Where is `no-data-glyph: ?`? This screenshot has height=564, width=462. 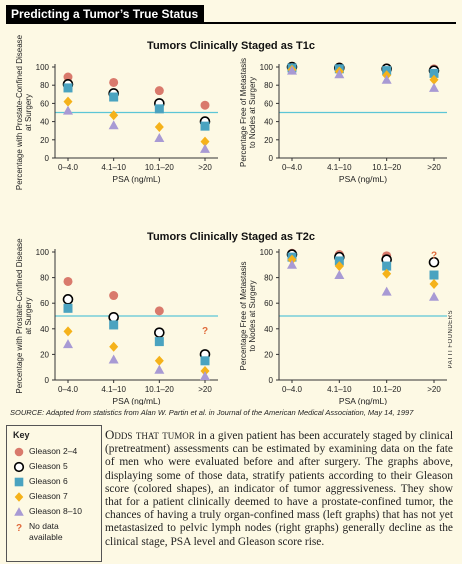
no-data-glyph: ? is located at coordinates (19, 528).